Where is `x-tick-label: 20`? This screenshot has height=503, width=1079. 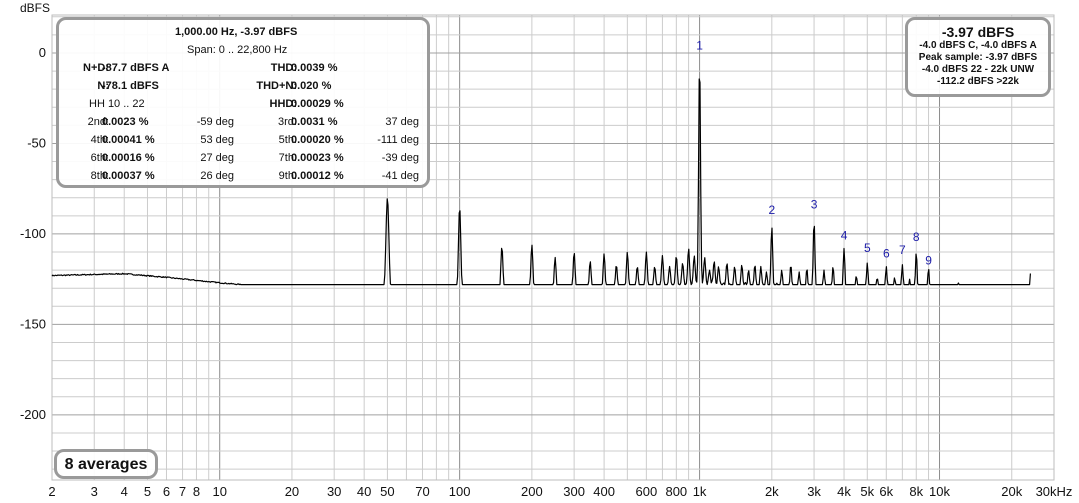 x-tick-label: 20 is located at coordinates (292, 491).